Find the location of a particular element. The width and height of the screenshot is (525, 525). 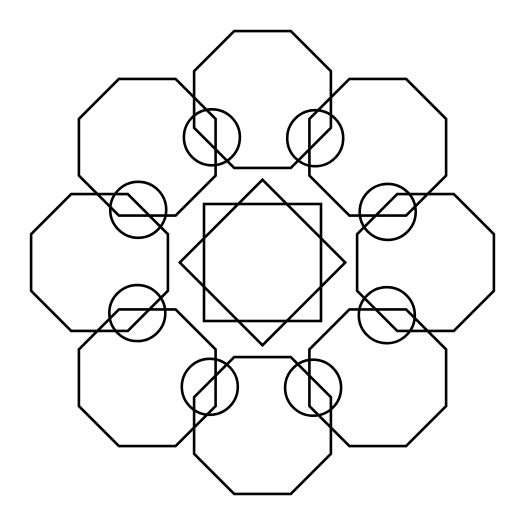

center-square-diamond is located at coordinates (262, 262).